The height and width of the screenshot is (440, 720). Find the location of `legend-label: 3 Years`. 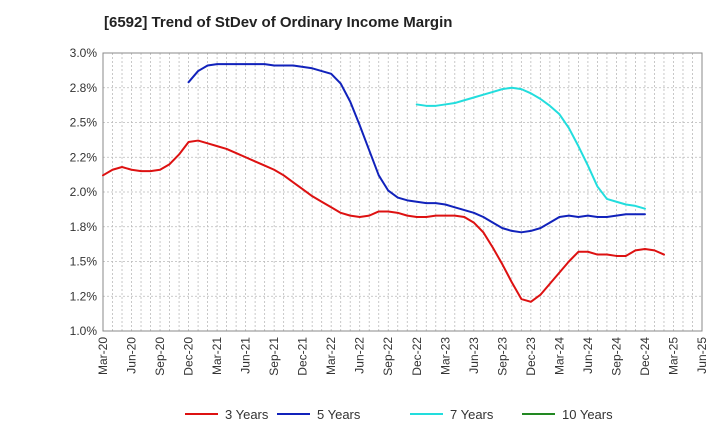

legend-label: 3 Years is located at coordinates (247, 414).